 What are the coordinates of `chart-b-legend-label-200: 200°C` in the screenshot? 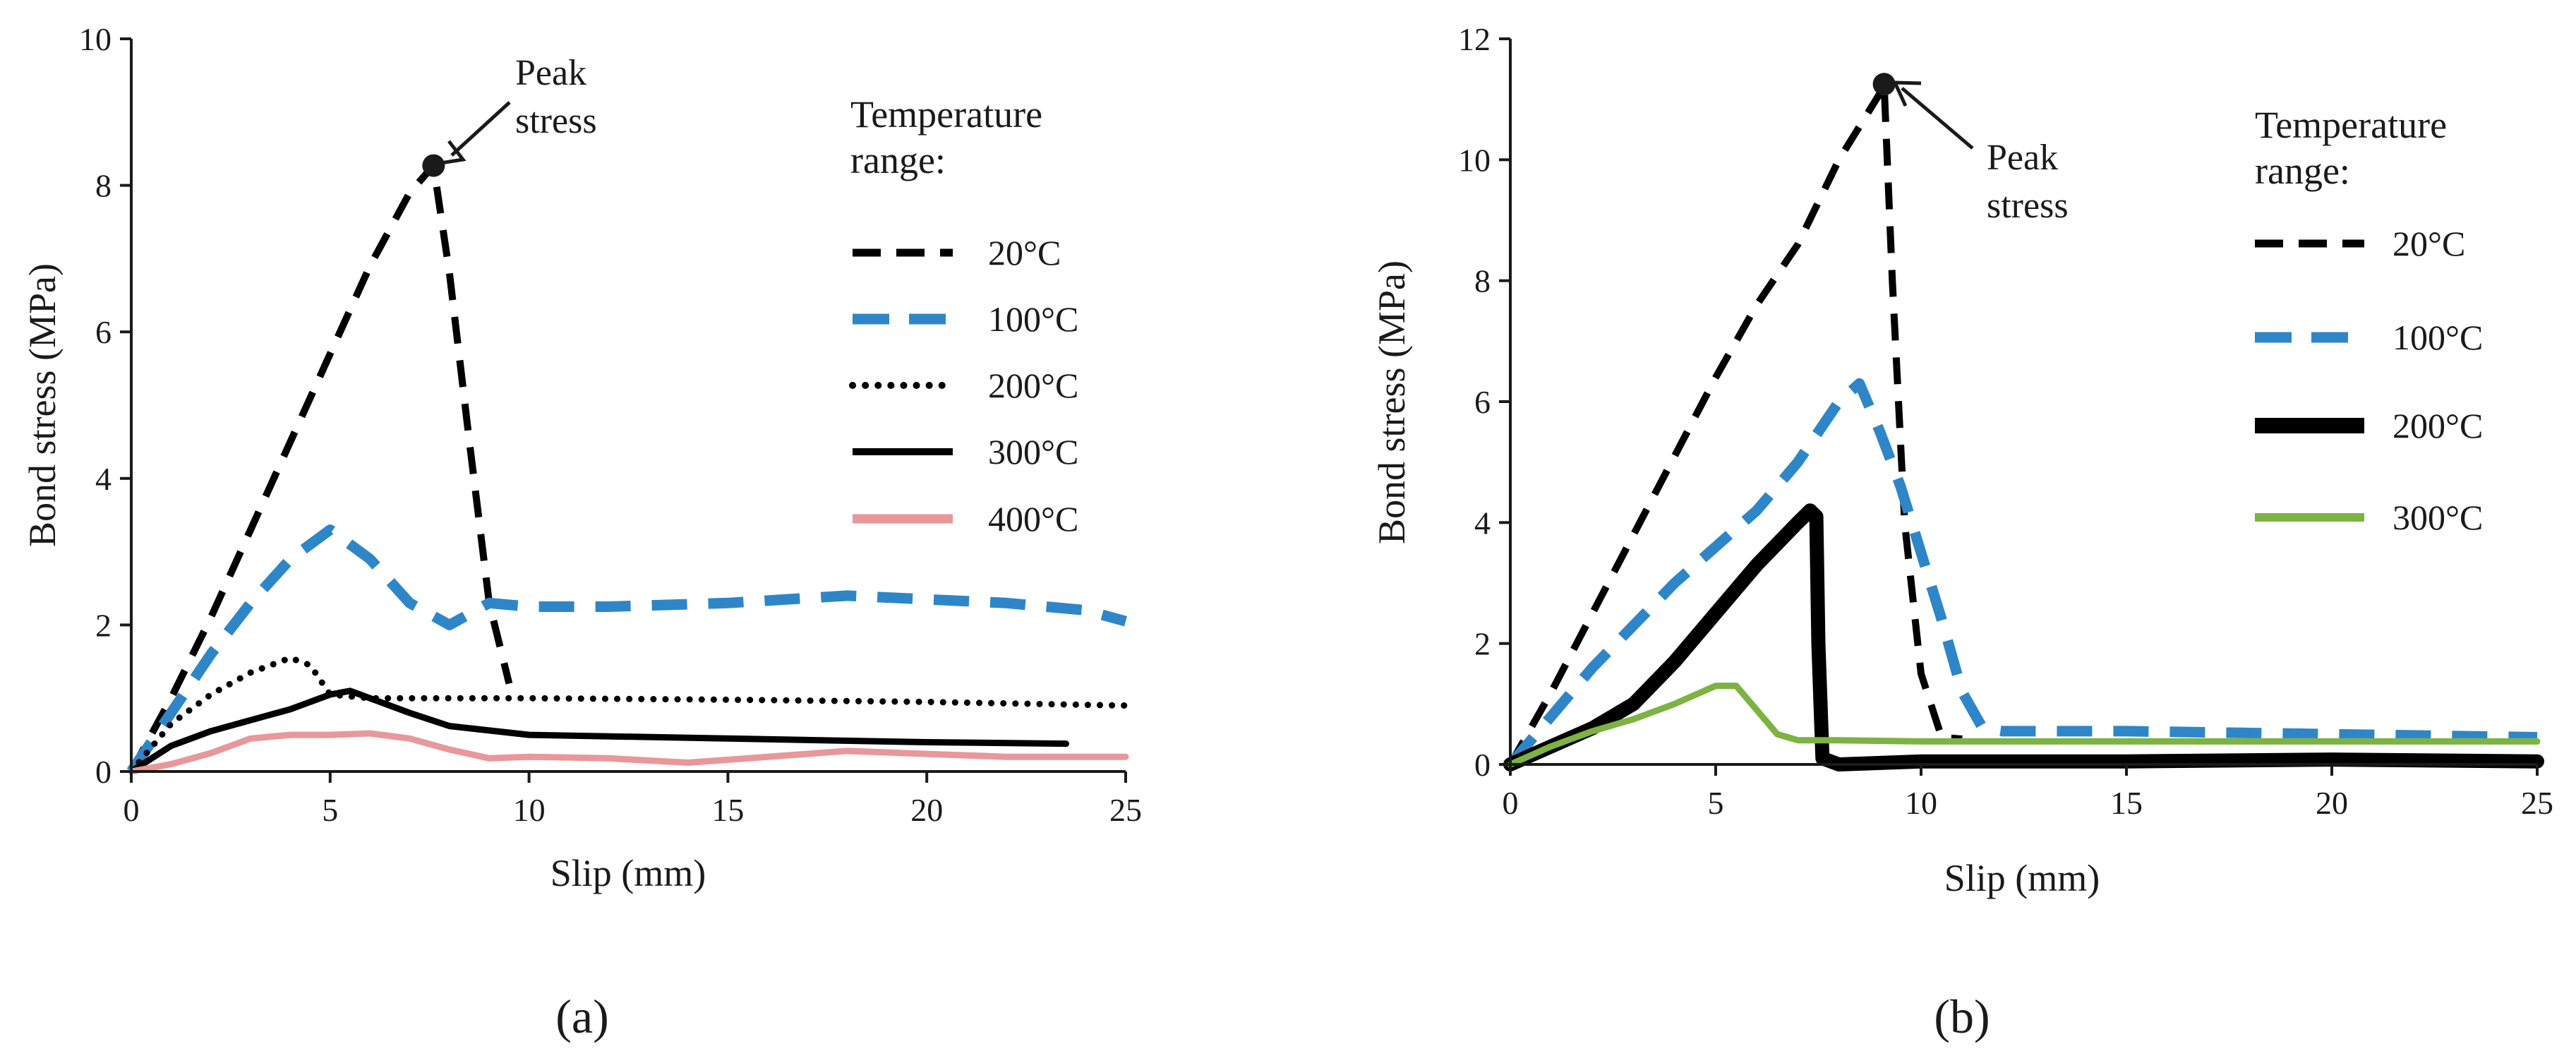 It's located at (2438, 426).